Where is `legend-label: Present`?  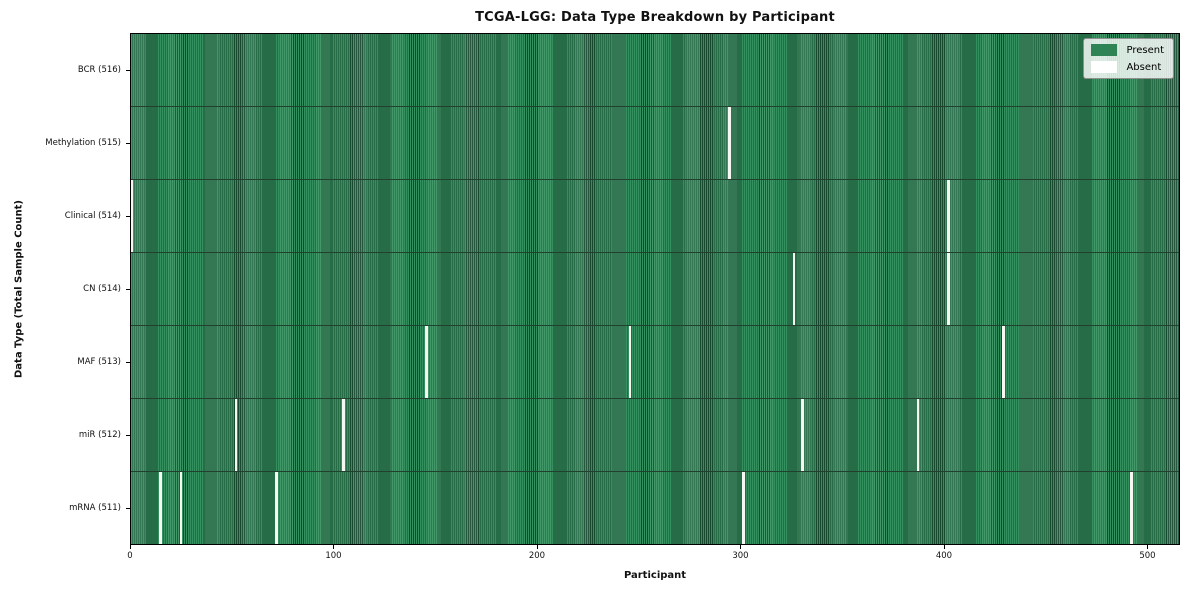
legend-label: Present is located at coordinates (1145, 50).